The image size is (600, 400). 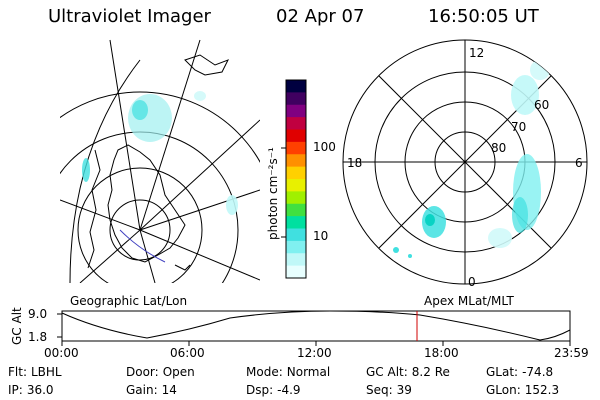 I want to click on mlat-label-60: 60, so click(x=542, y=105).